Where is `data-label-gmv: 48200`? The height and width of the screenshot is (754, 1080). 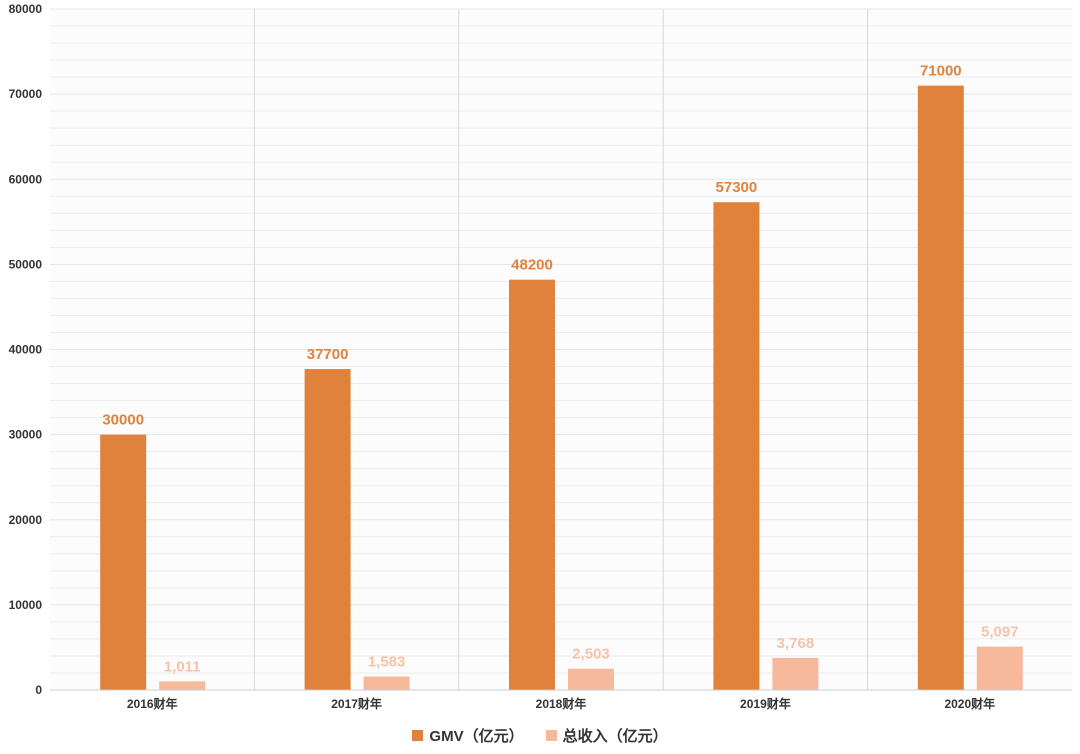 data-label-gmv: 48200 is located at coordinates (532, 265).